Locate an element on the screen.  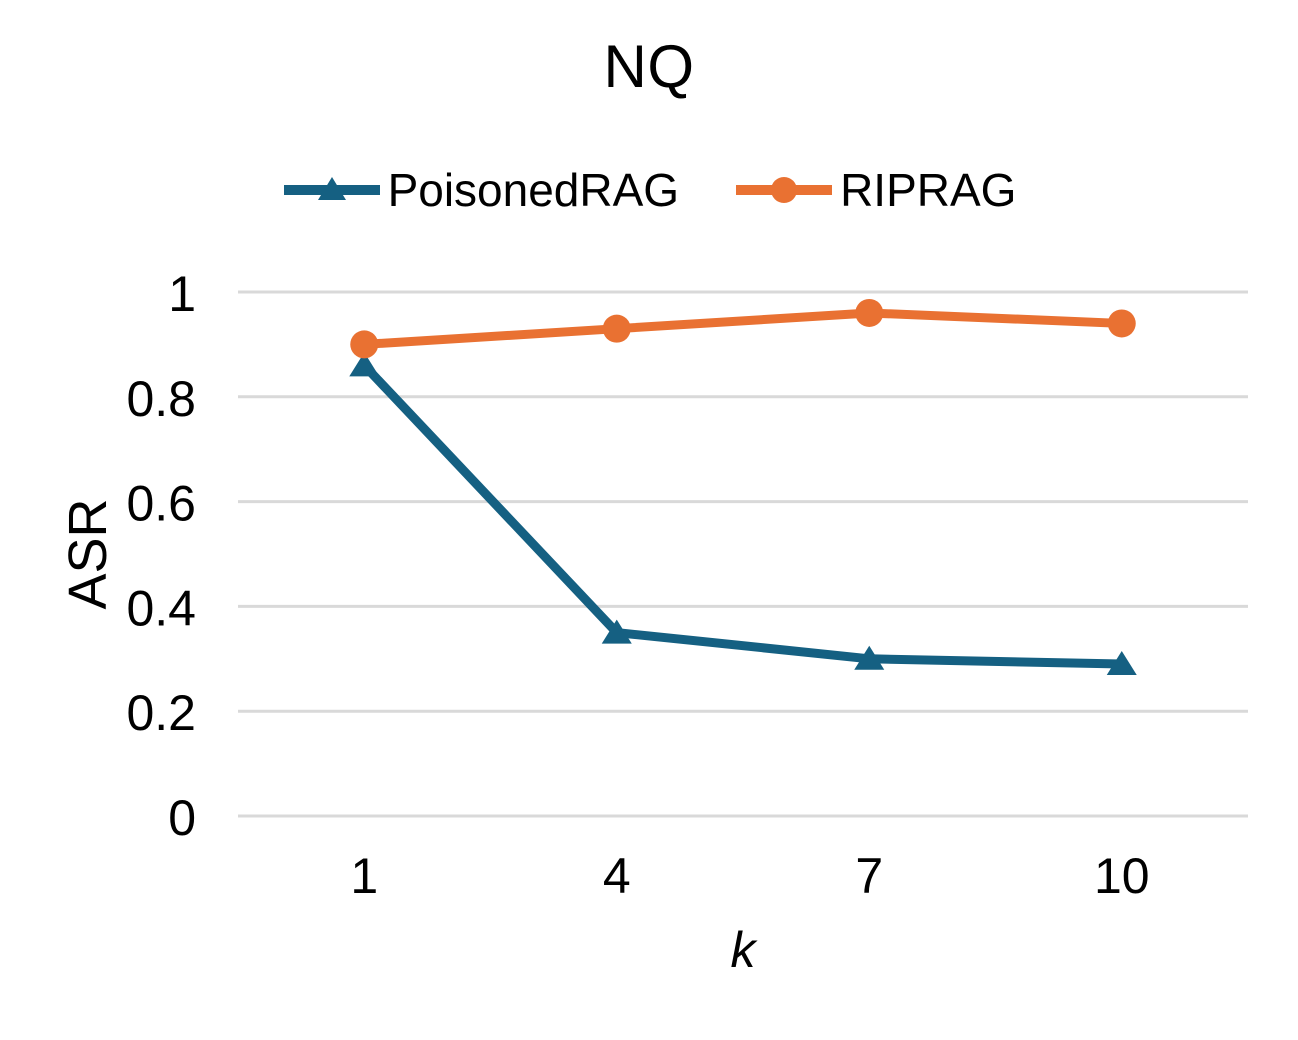
x-tick-label: 7 is located at coordinates (869, 876).